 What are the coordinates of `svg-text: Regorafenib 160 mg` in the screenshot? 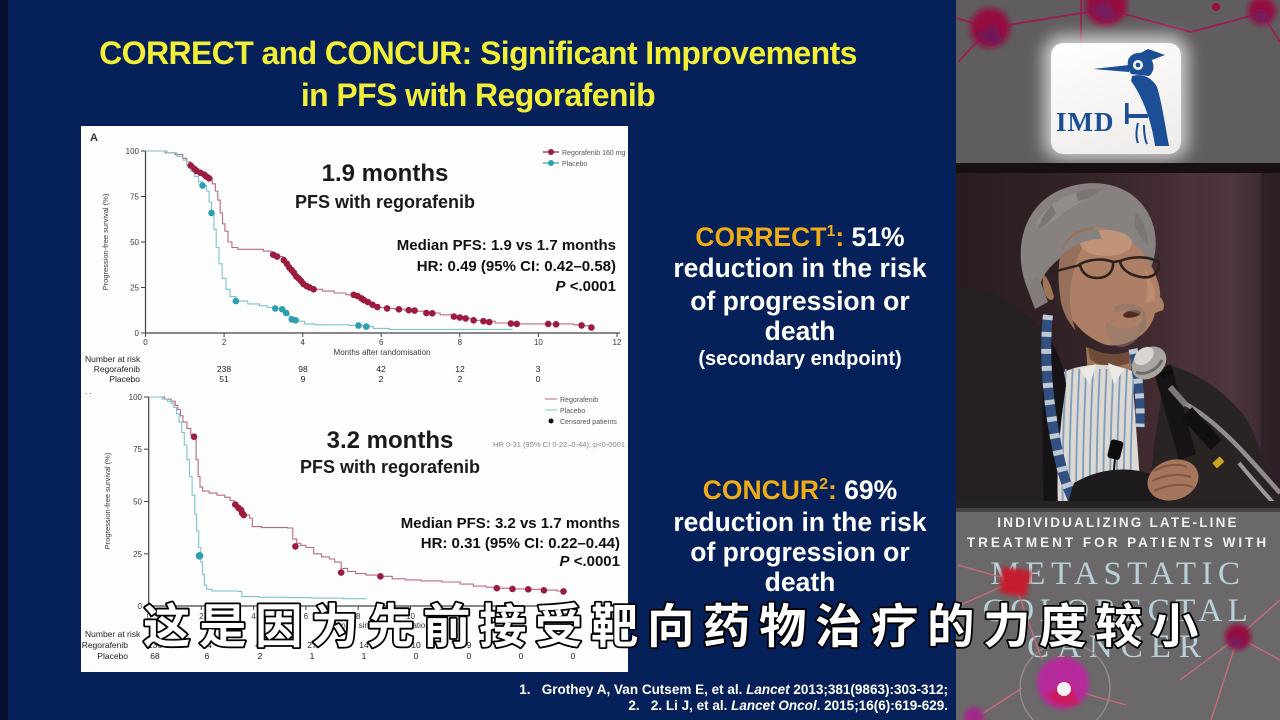 It's located at (594, 153).